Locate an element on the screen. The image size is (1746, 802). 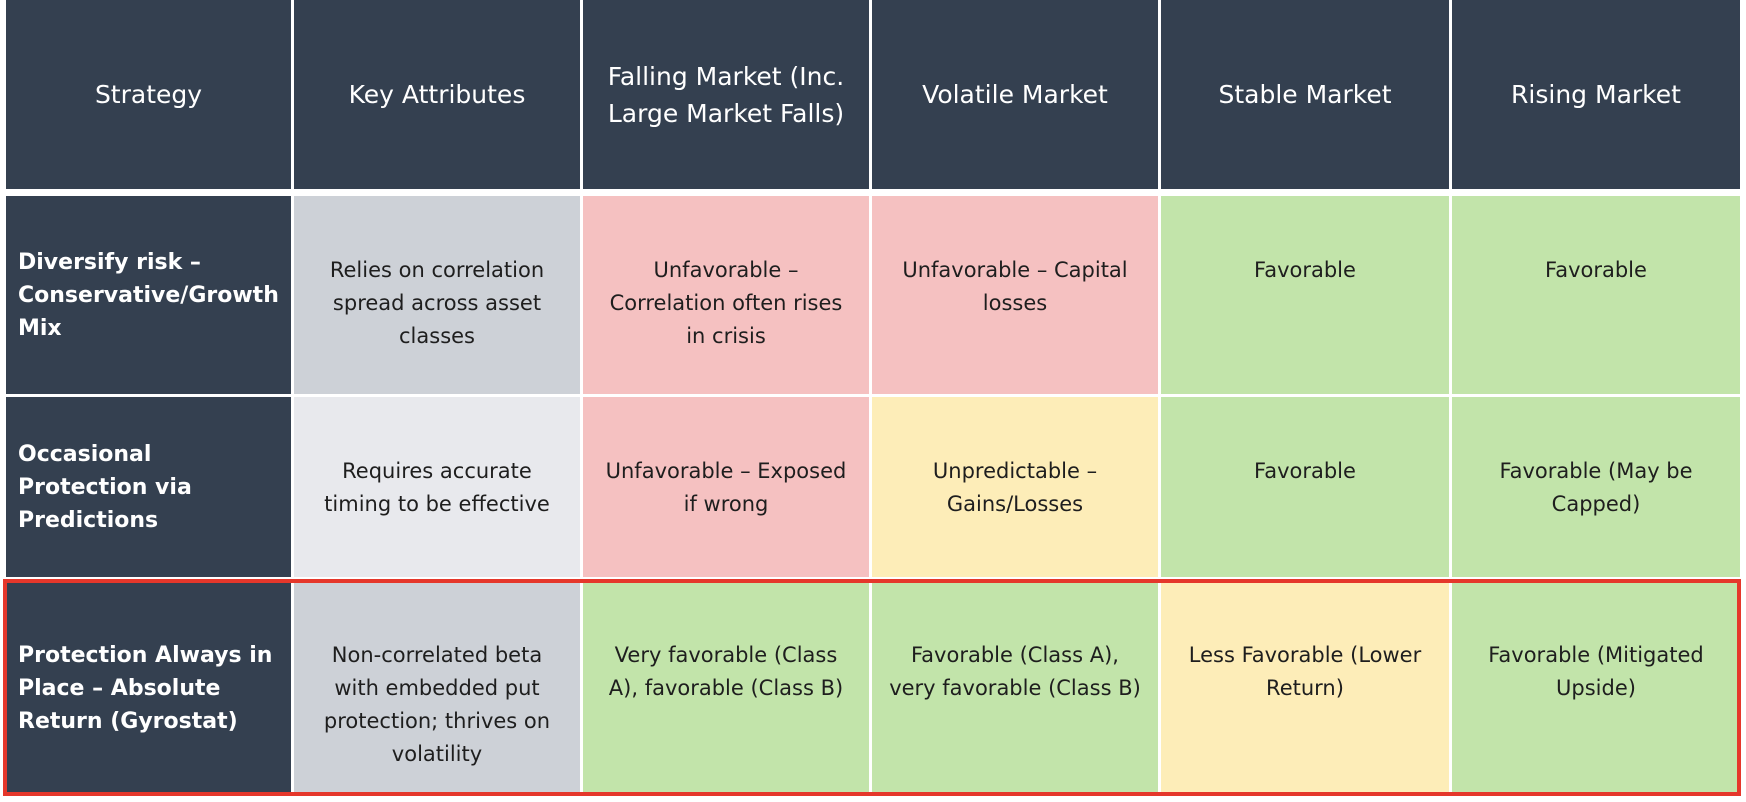
header-cell: Rising Market is located at coordinates (1596, 94).